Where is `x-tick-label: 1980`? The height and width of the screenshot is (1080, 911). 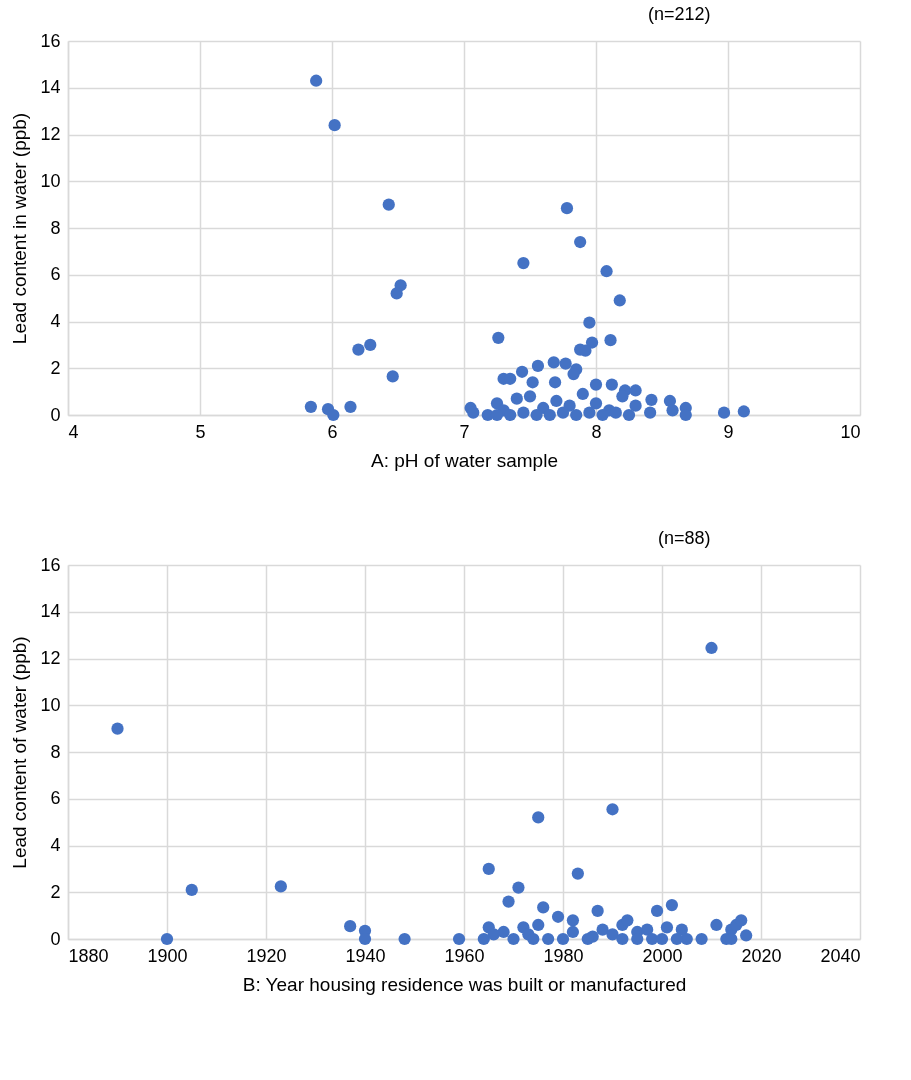
x-tick-label: 1980 is located at coordinates (563, 955).